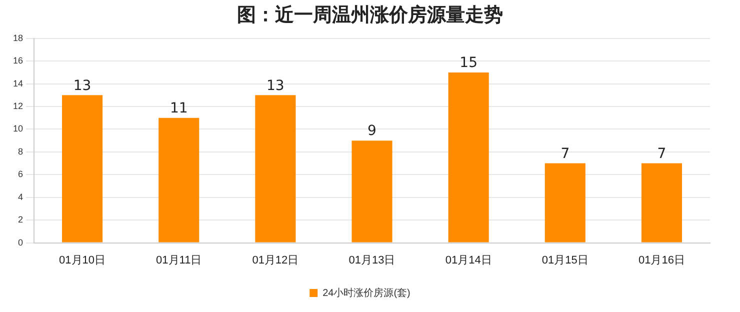 This screenshot has height=312, width=740. I want to click on x-tick-label: 01月11日, so click(179, 260).